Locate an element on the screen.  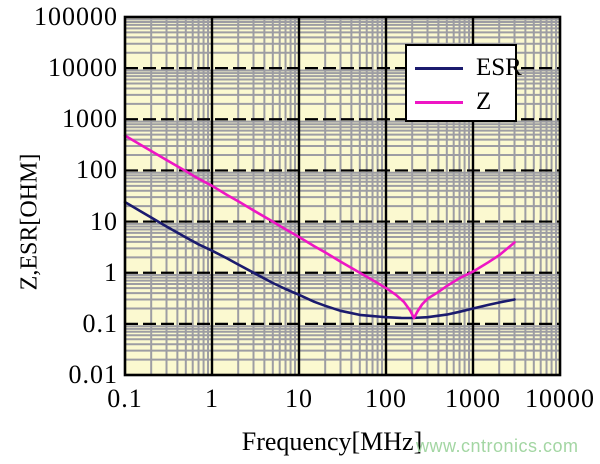
legend: ESR Z is located at coordinates (463, 83).